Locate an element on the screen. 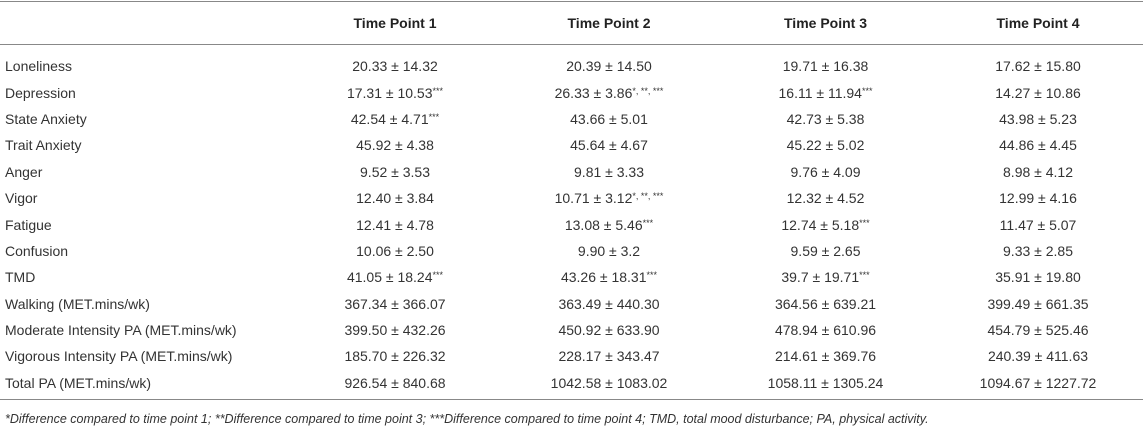 This screenshot has width=1143, height=433. table-cell: 364.56 ± 639.21 is located at coordinates (825, 304).